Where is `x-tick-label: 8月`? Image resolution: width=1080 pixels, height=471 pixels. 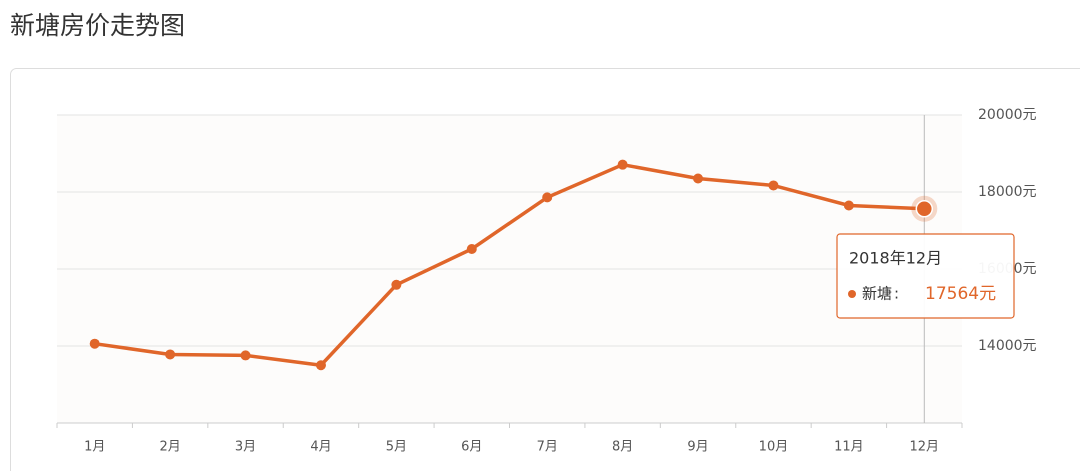
x-tick-label: 8月 is located at coordinates (622, 447).